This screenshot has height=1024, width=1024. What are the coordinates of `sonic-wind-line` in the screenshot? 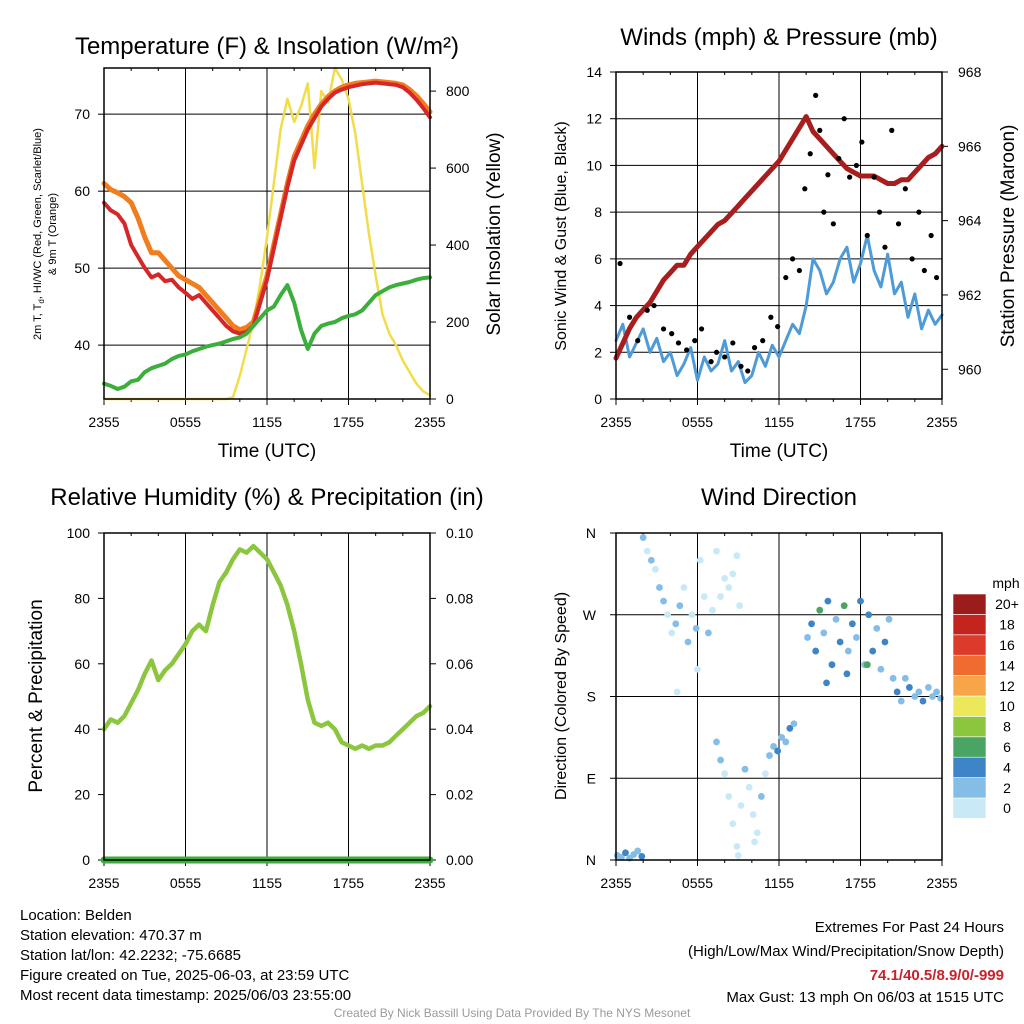 It's located at (779, 309).